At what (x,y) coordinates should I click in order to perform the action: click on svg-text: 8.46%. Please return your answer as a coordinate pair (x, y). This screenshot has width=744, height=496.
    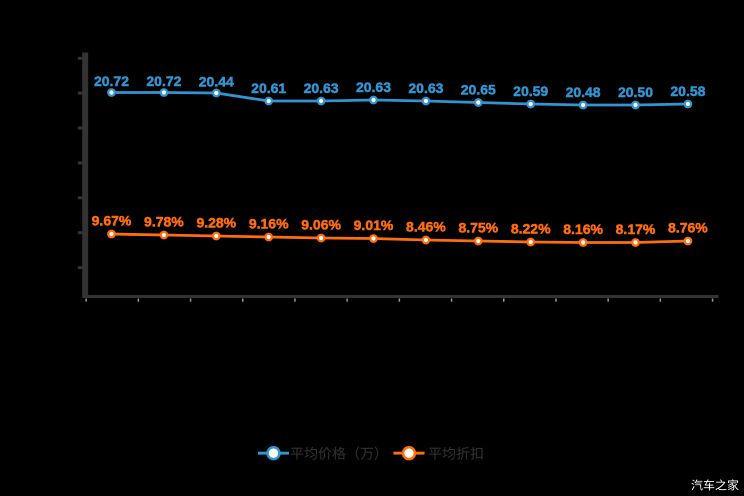
    Looking at the image, I should click on (426, 227).